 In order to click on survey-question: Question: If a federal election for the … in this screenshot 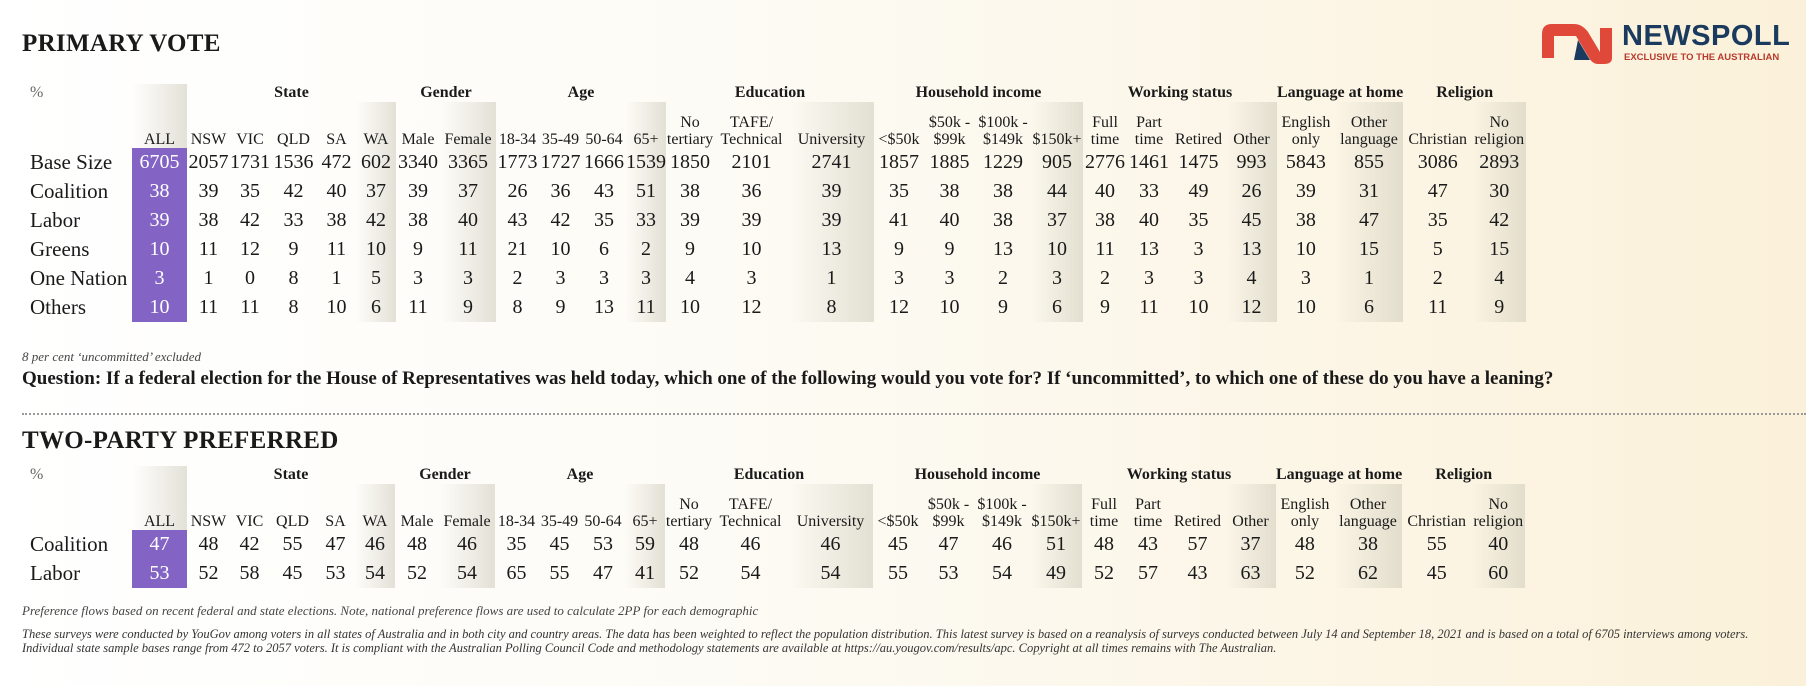, I will do `click(788, 378)`.